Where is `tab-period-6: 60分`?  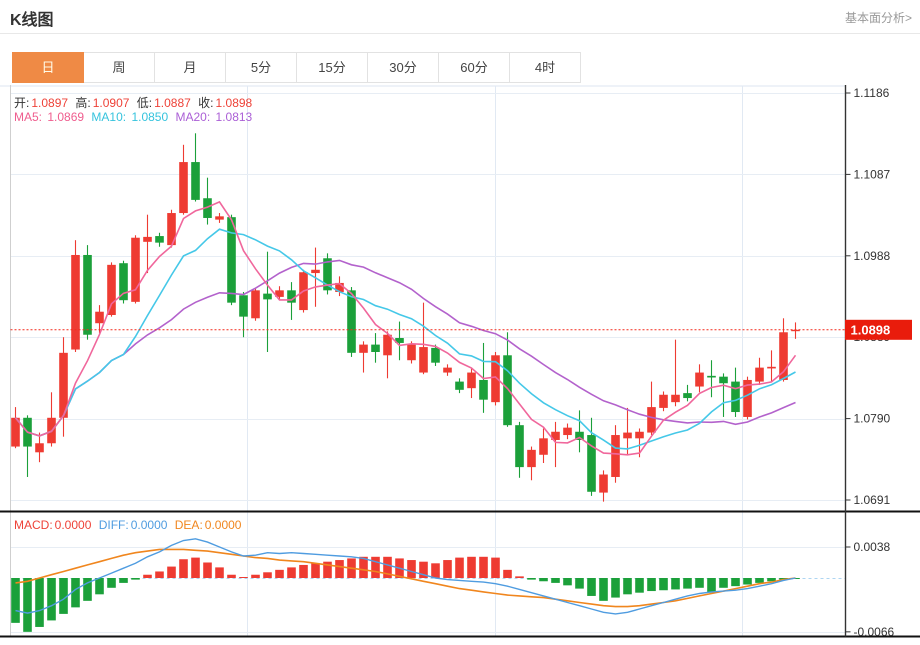
tab-period-6: 60分 is located at coordinates (474, 67).